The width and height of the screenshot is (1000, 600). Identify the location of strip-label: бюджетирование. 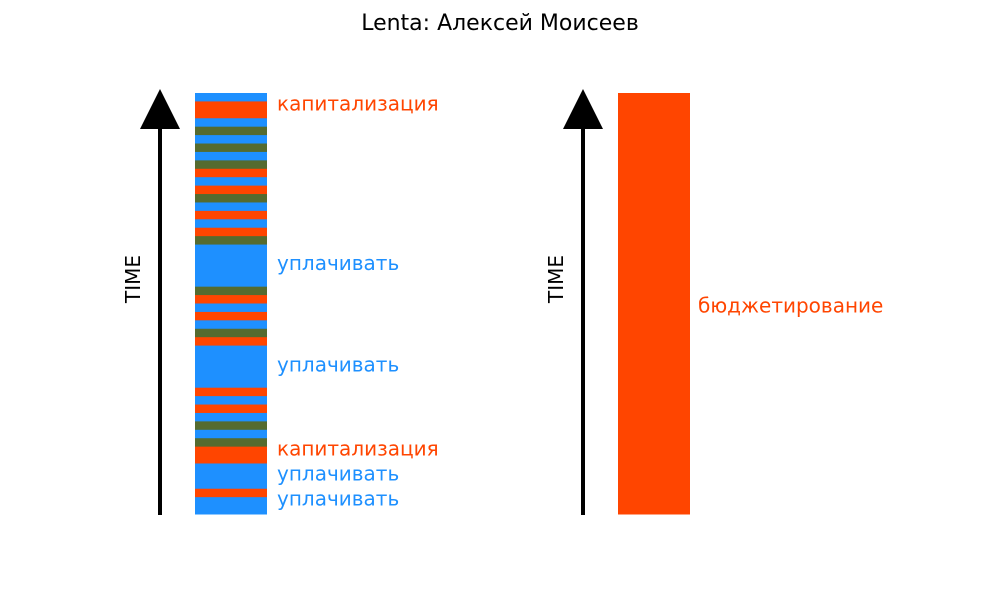
(790, 305).